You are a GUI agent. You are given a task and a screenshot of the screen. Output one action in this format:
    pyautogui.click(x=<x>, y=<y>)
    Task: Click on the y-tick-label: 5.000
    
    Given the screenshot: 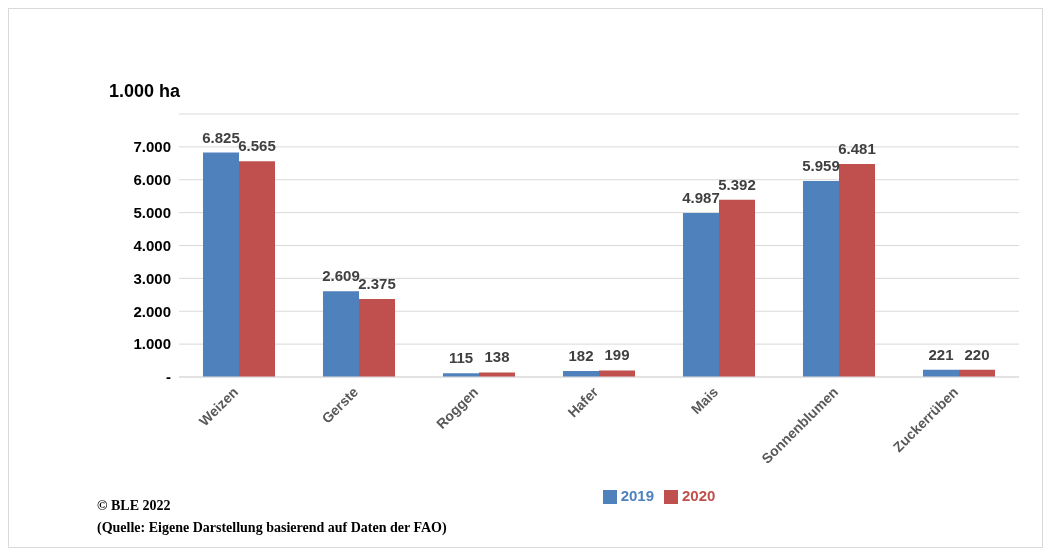 What is the action you would take?
    pyautogui.click(x=152, y=212)
    